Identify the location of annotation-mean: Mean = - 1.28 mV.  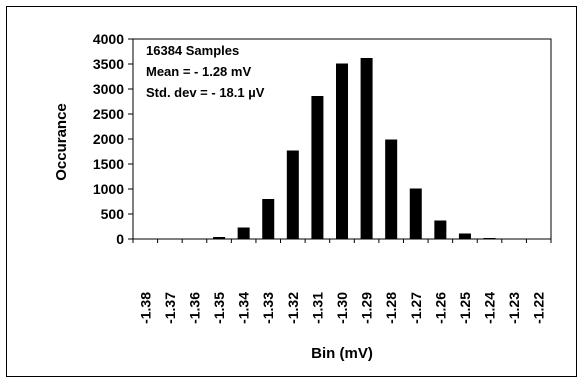
(198, 71).